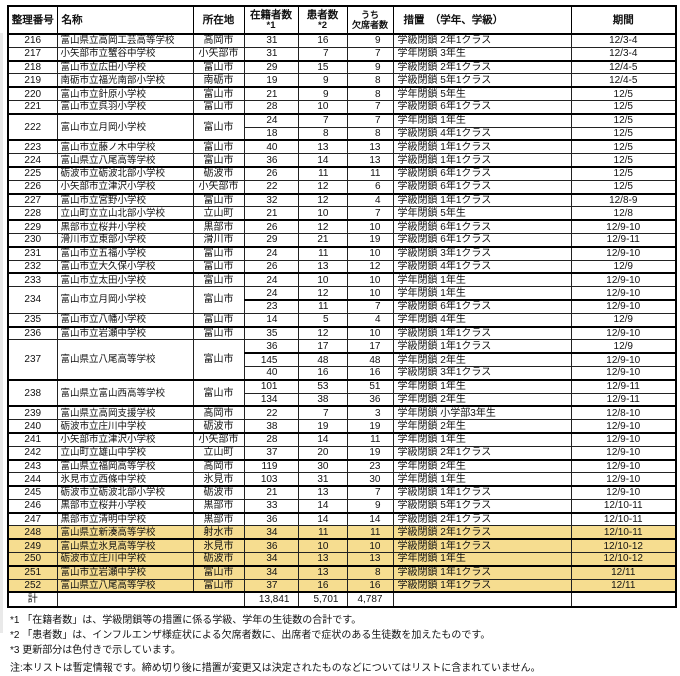  I want to click on cell-school-name: 富山県立氷見高等学校, so click(125, 546).